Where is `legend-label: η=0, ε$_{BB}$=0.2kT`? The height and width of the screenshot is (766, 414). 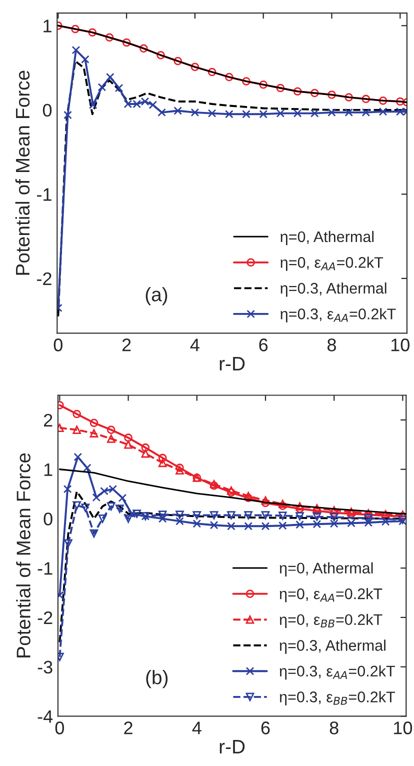 legend-label: η=0, ε$_{BB}$=0.2kT is located at coordinates (331, 621).